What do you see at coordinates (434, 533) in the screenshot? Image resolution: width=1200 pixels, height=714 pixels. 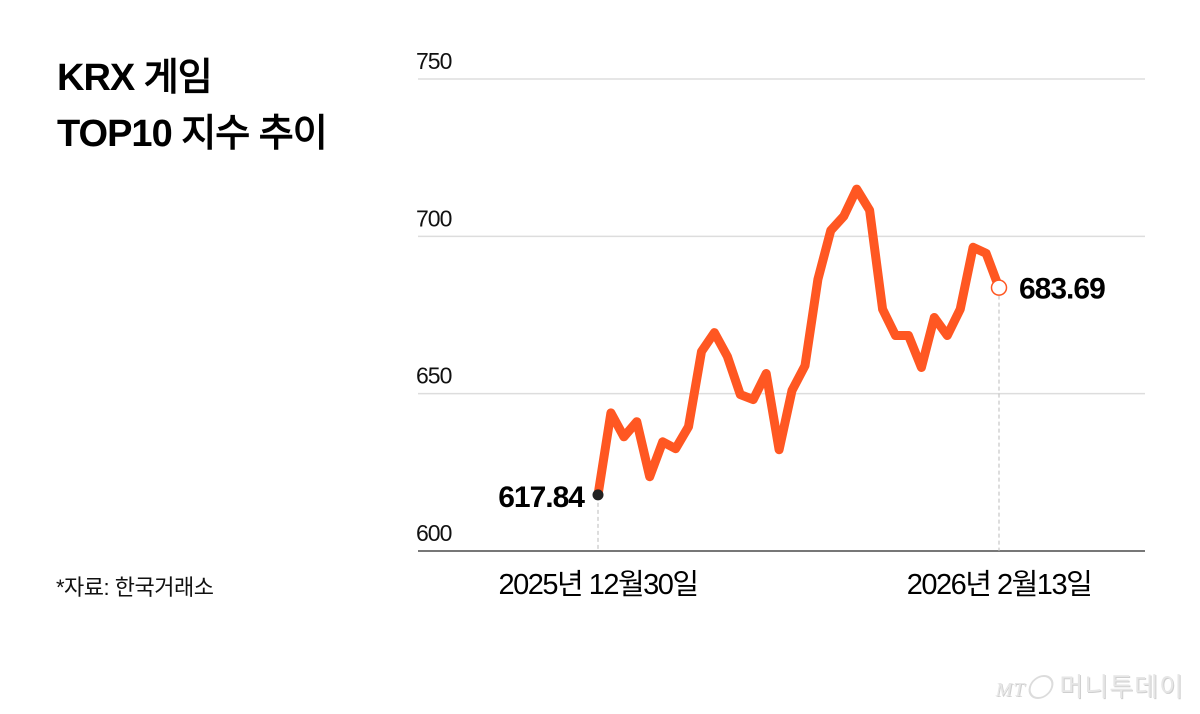 I see `y-tick-label: 600` at bounding box center [434, 533].